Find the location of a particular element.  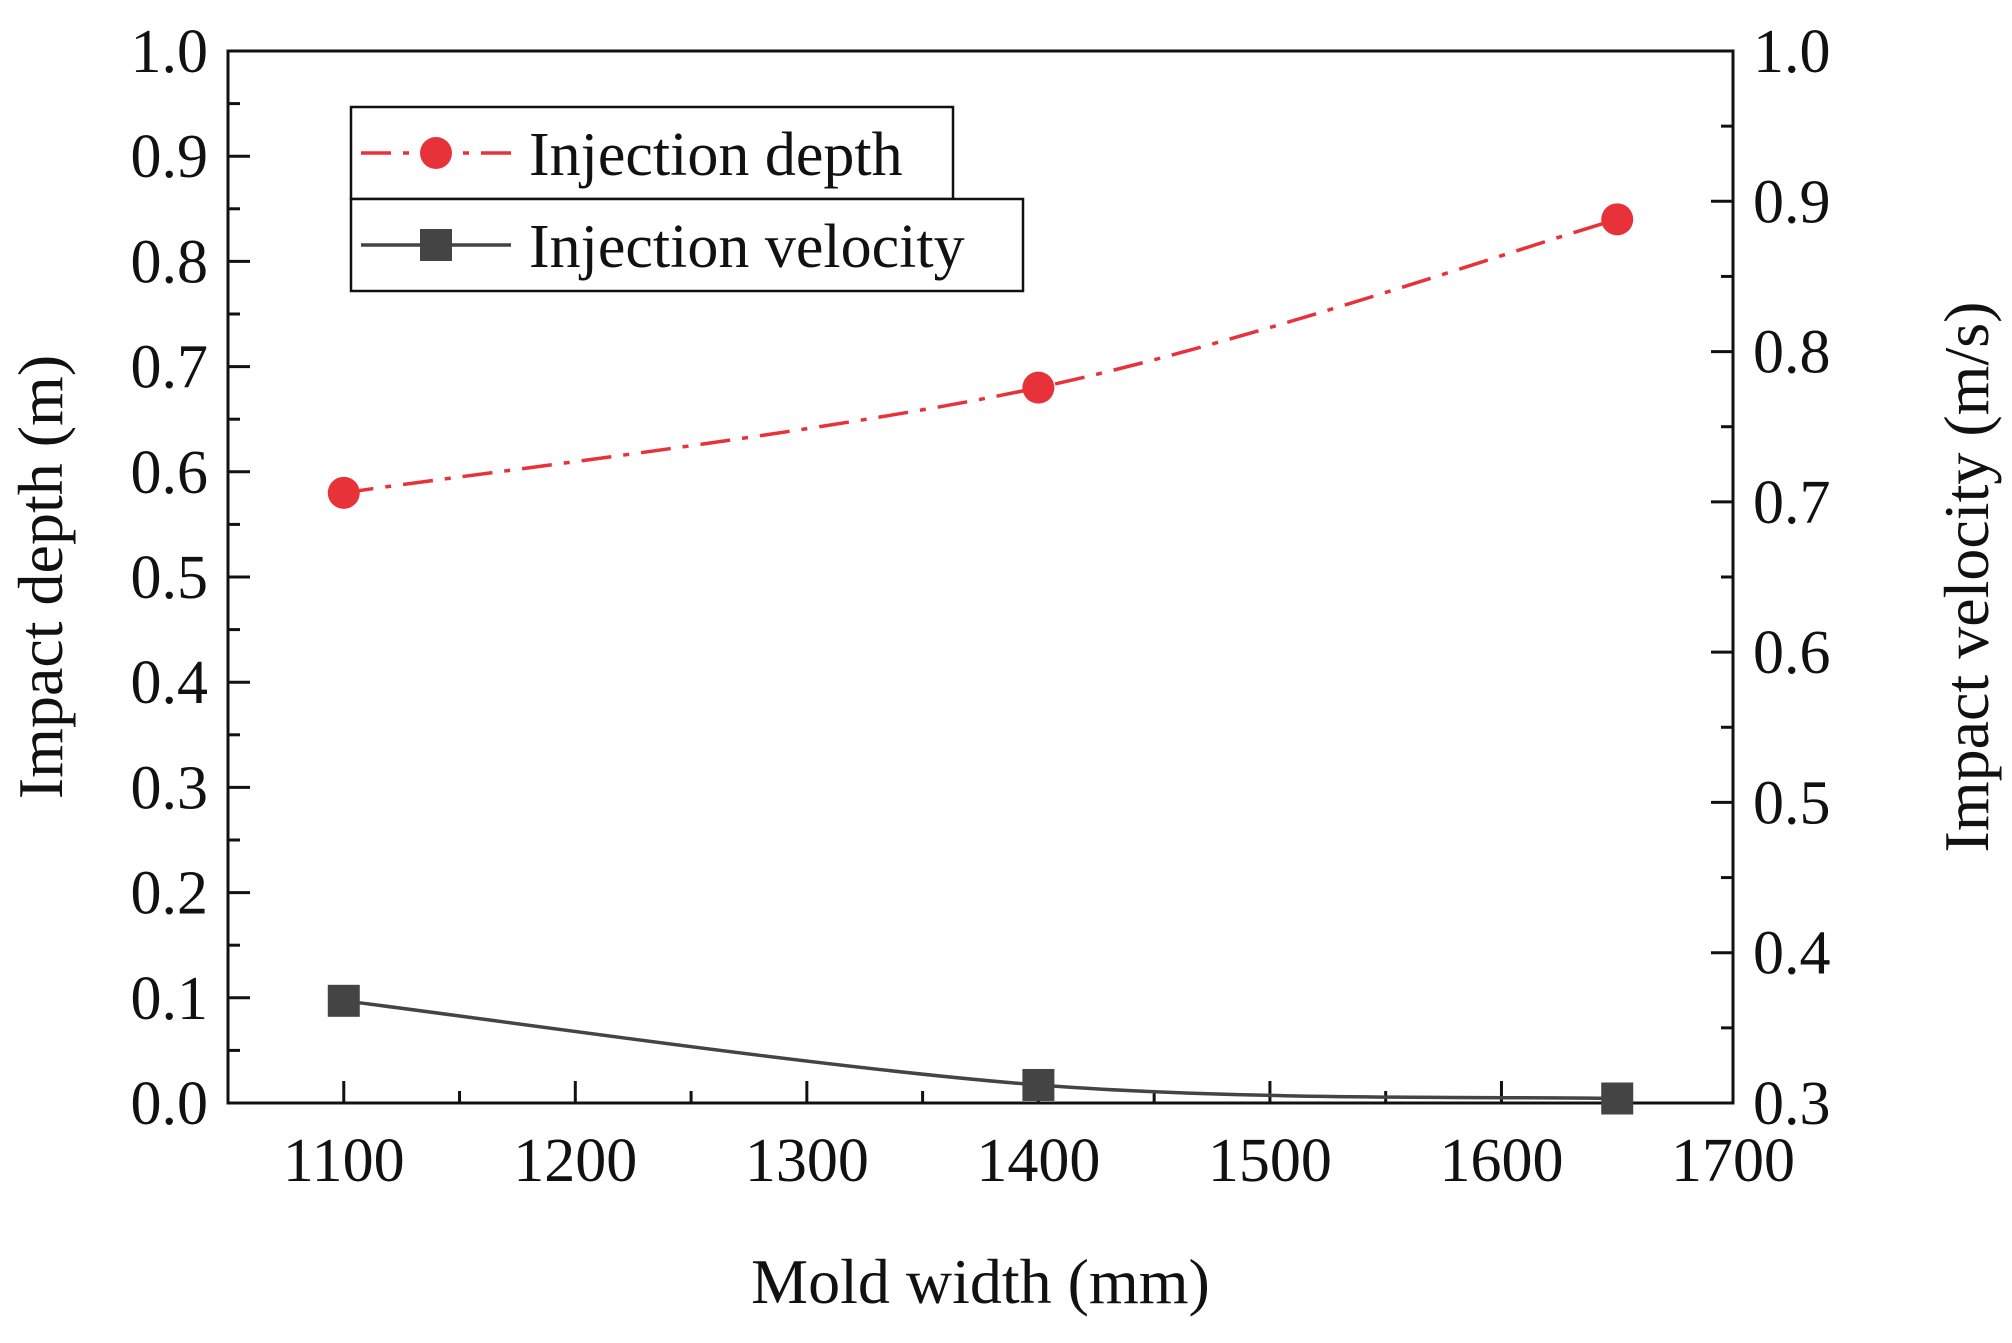

y-left-tick-label: 0.0 is located at coordinates (170, 1104).